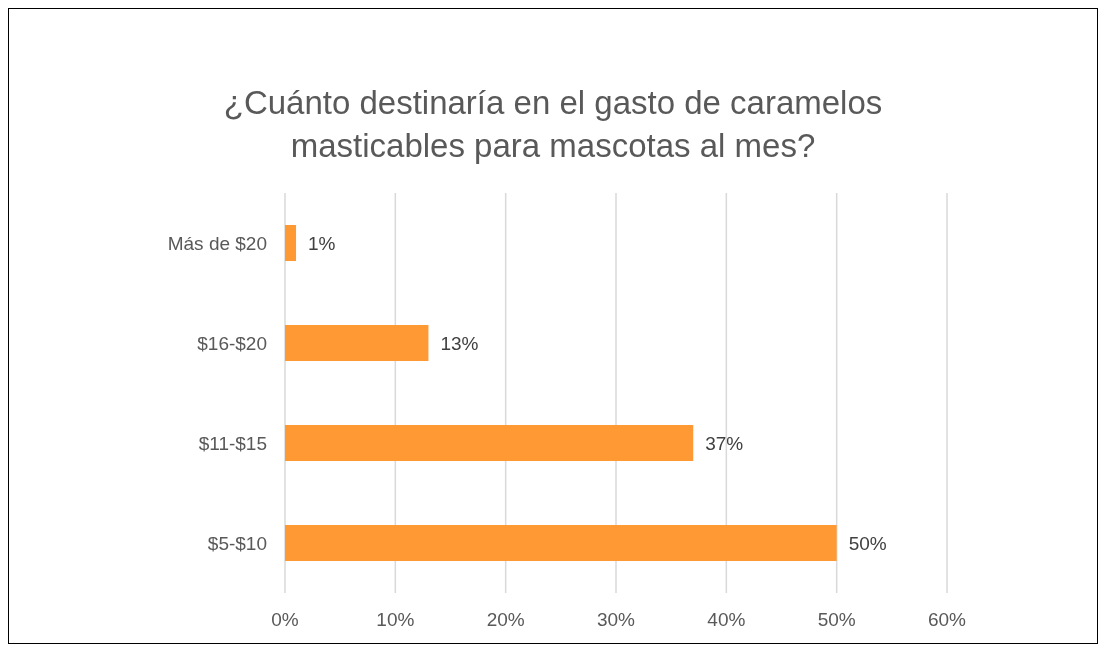 The image size is (1108, 652). Describe the element at coordinates (553, 124) in the screenshot. I see `chart-title: ¿Cuánto destinaría en el gasto de caramelos masticables para mascotas al mes?` at that location.